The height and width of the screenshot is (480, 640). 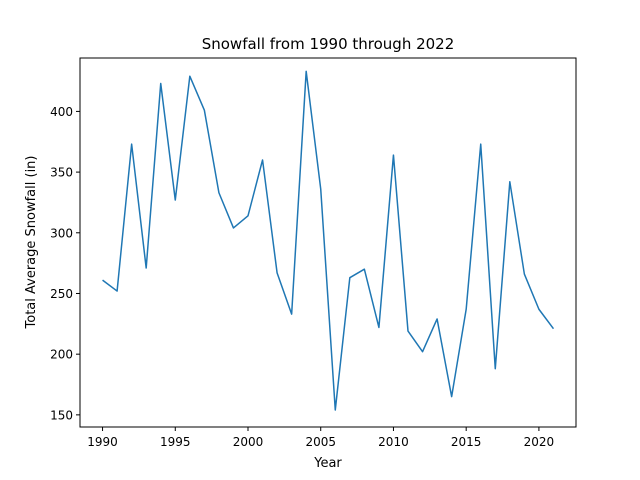 What do you see at coordinates (320, 442) in the screenshot?
I see `x-tick-label: 2005` at bounding box center [320, 442].